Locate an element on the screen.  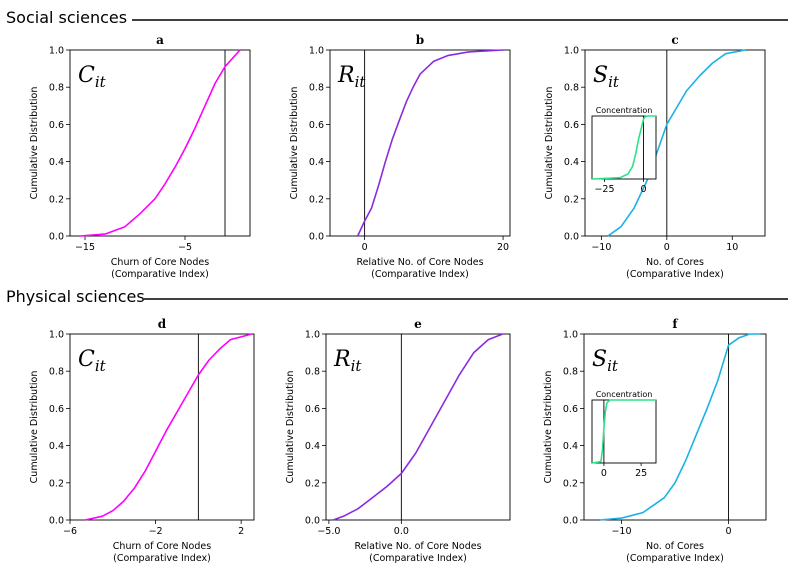
x-tick-label: −5 is located at coordinates (185, 247).